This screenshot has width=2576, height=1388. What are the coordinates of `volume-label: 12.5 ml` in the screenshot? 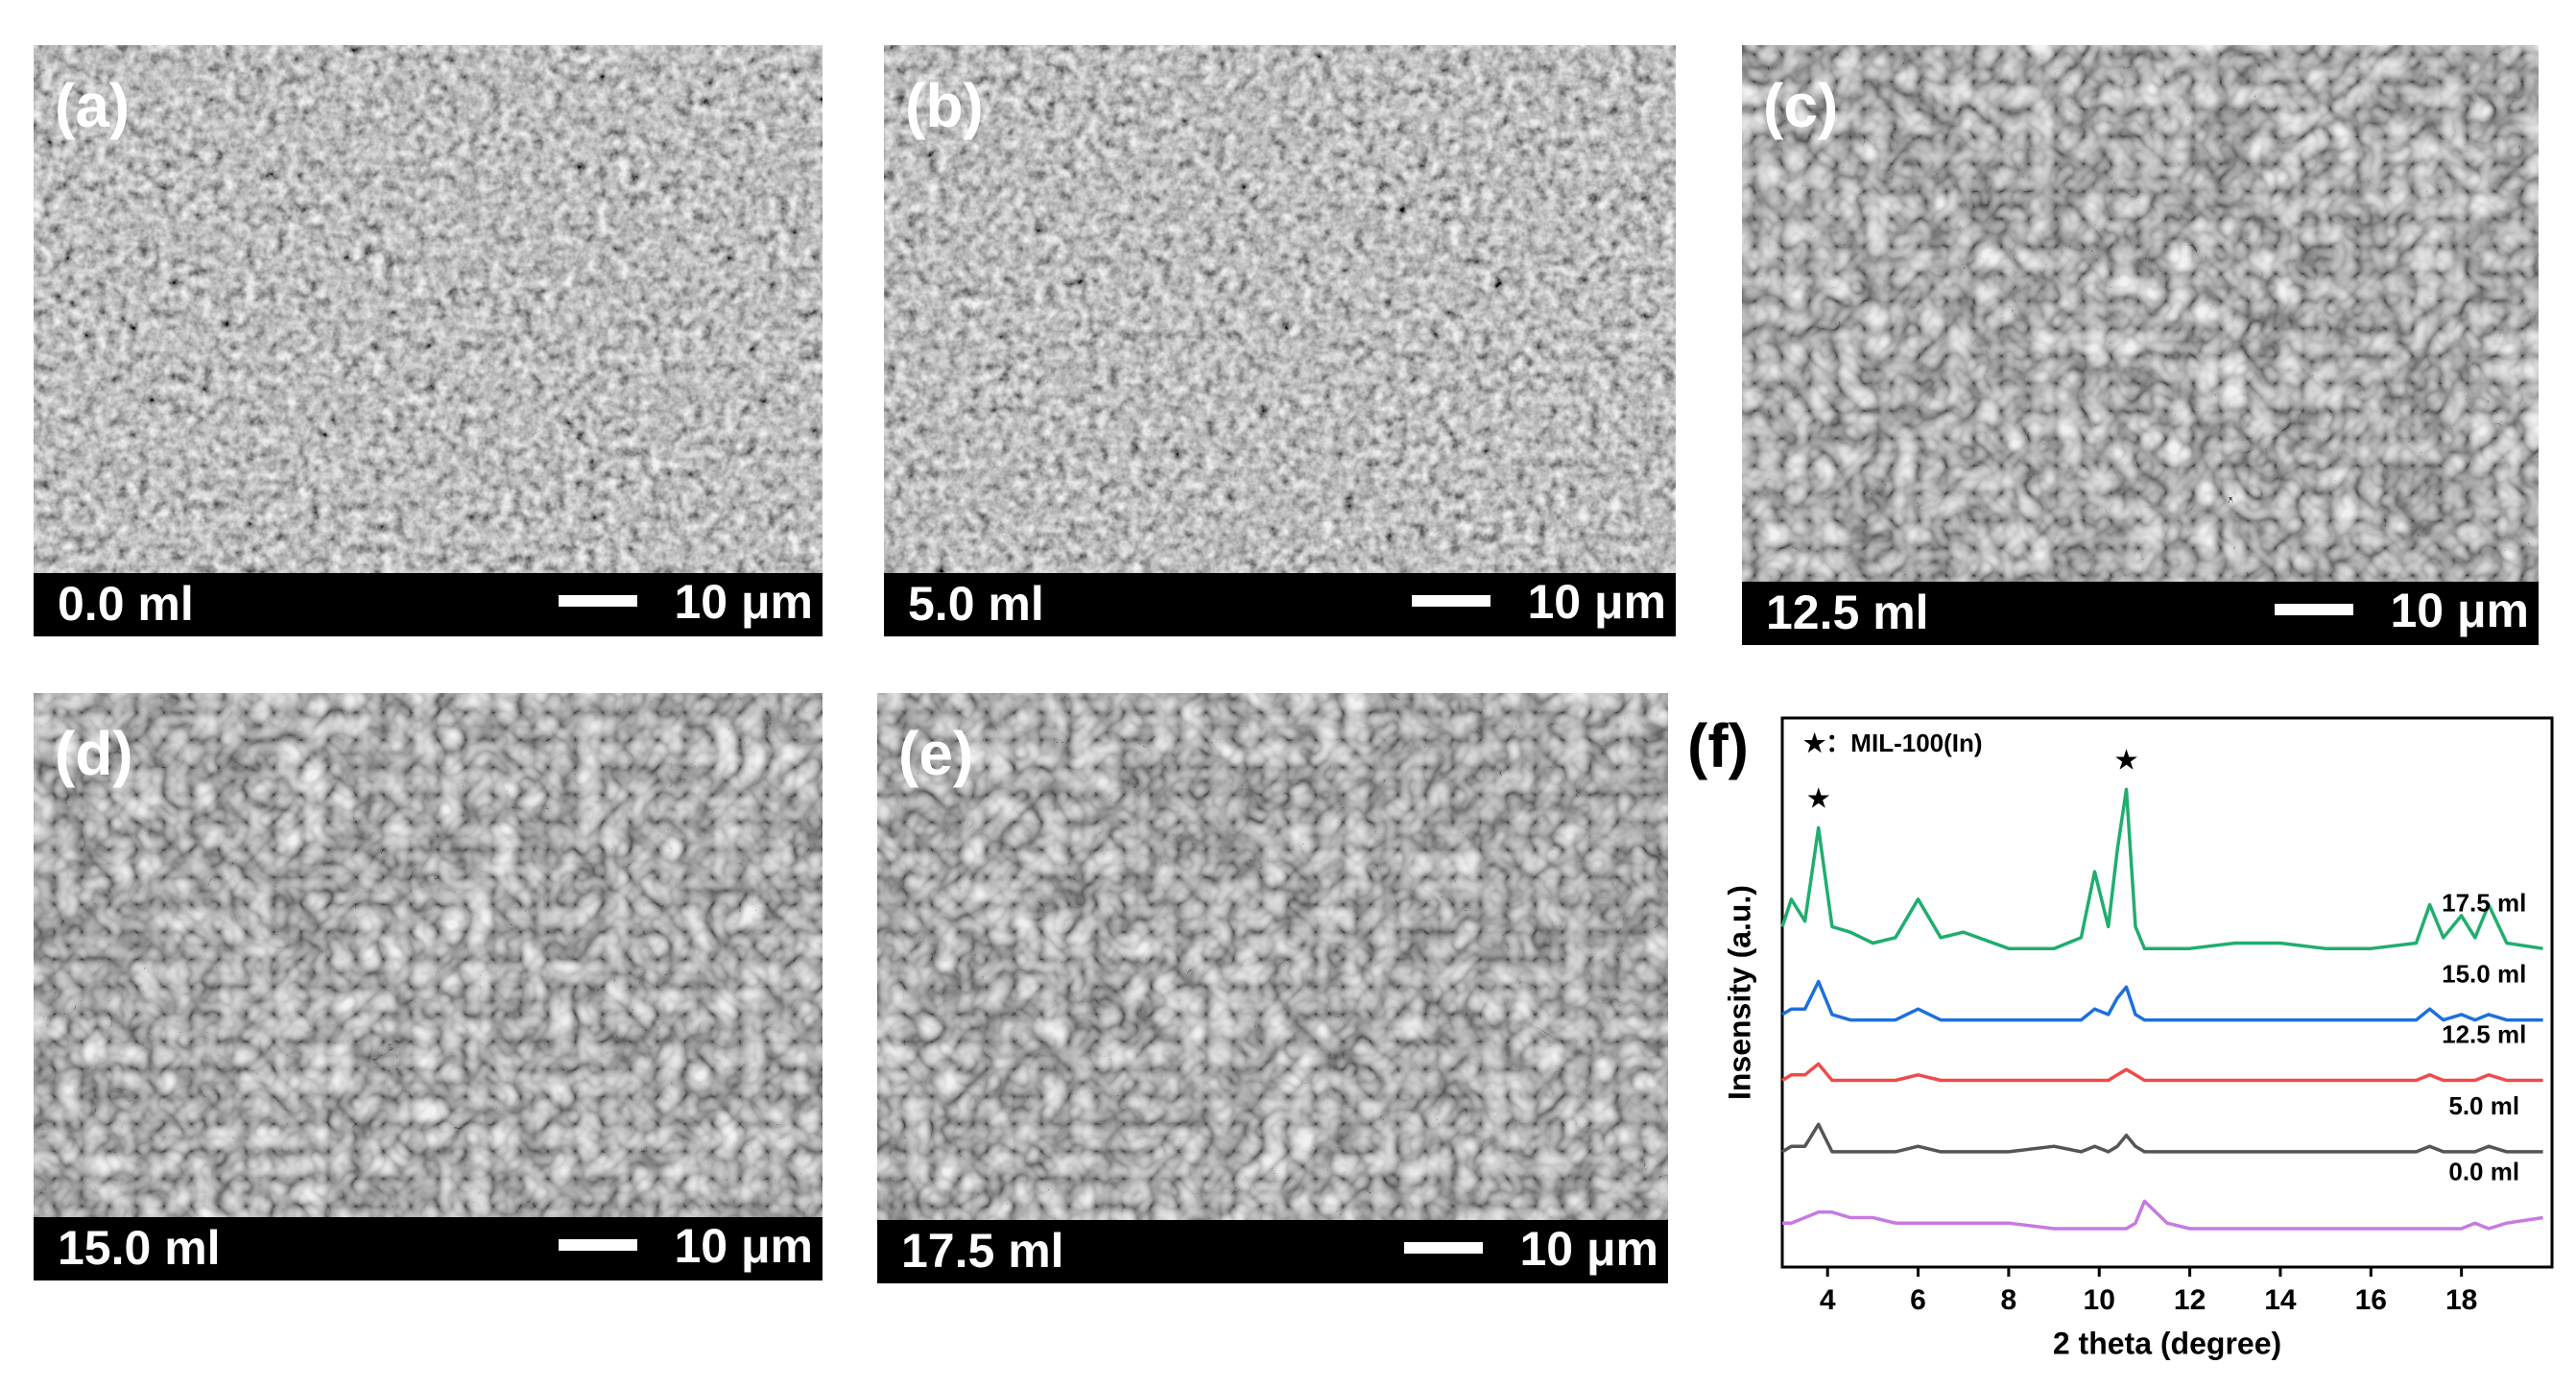 It's located at (1847, 612).